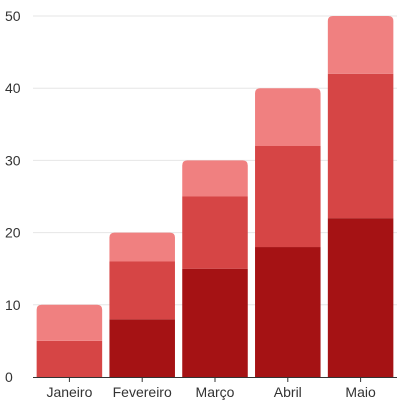 This screenshot has height=406, width=401. I want to click on x-tick-label: Maio, so click(360, 392).